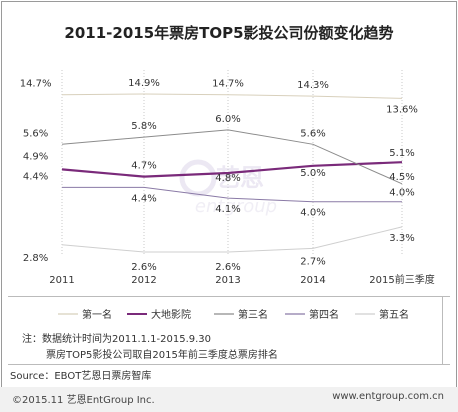 The height and width of the screenshot is (412, 458). Describe the element at coordinates (402, 109) in the screenshot. I see `data-label-0-4: 13.6%` at that location.